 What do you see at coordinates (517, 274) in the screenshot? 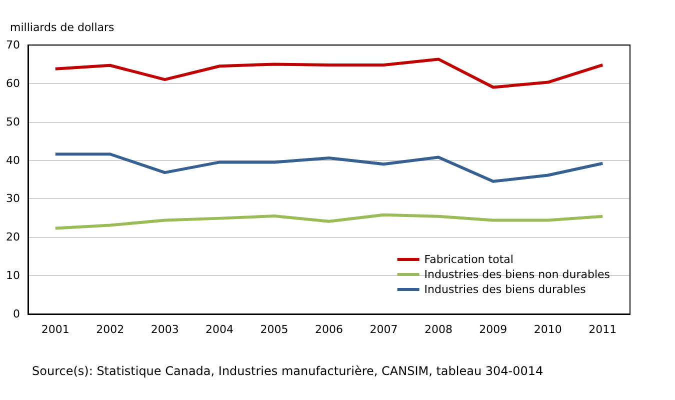
I see `legend-label: Industries des biens non durables` at bounding box center [517, 274].